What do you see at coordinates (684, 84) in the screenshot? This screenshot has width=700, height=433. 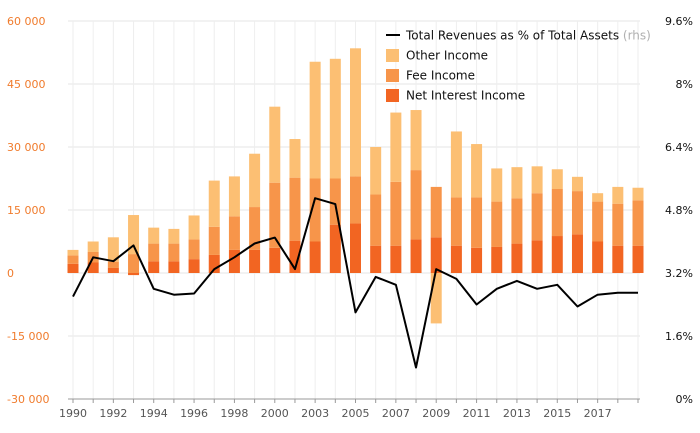 I see `y-right-tick-label: 8%` at bounding box center [684, 84].